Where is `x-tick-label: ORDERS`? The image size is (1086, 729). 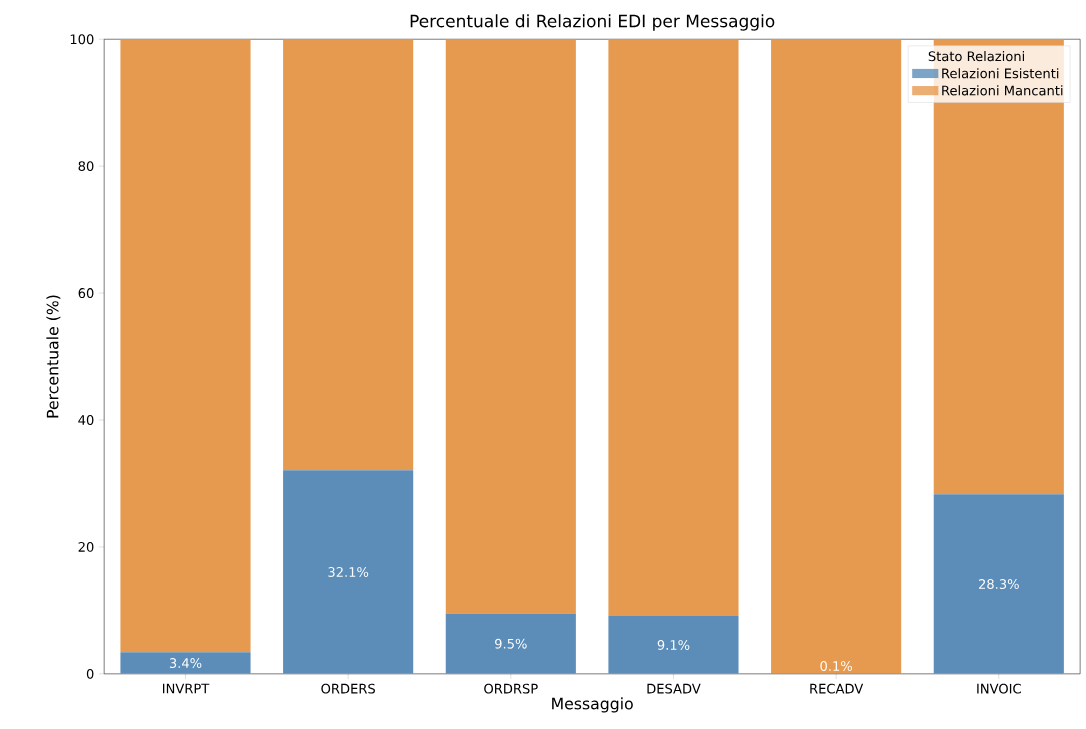 x-tick-label: ORDERS is located at coordinates (348, 688).